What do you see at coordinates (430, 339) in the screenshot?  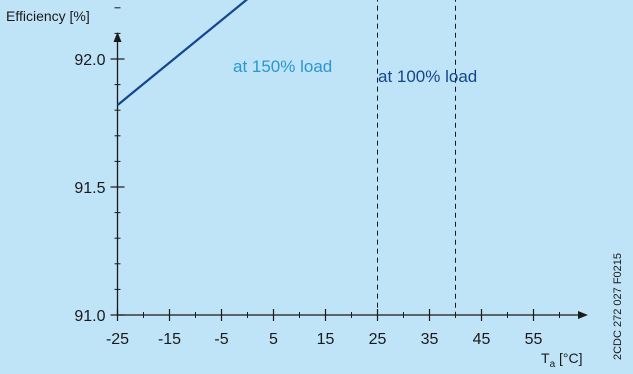 I see `x-tick-label: 35` at bounding box center [430, 339].